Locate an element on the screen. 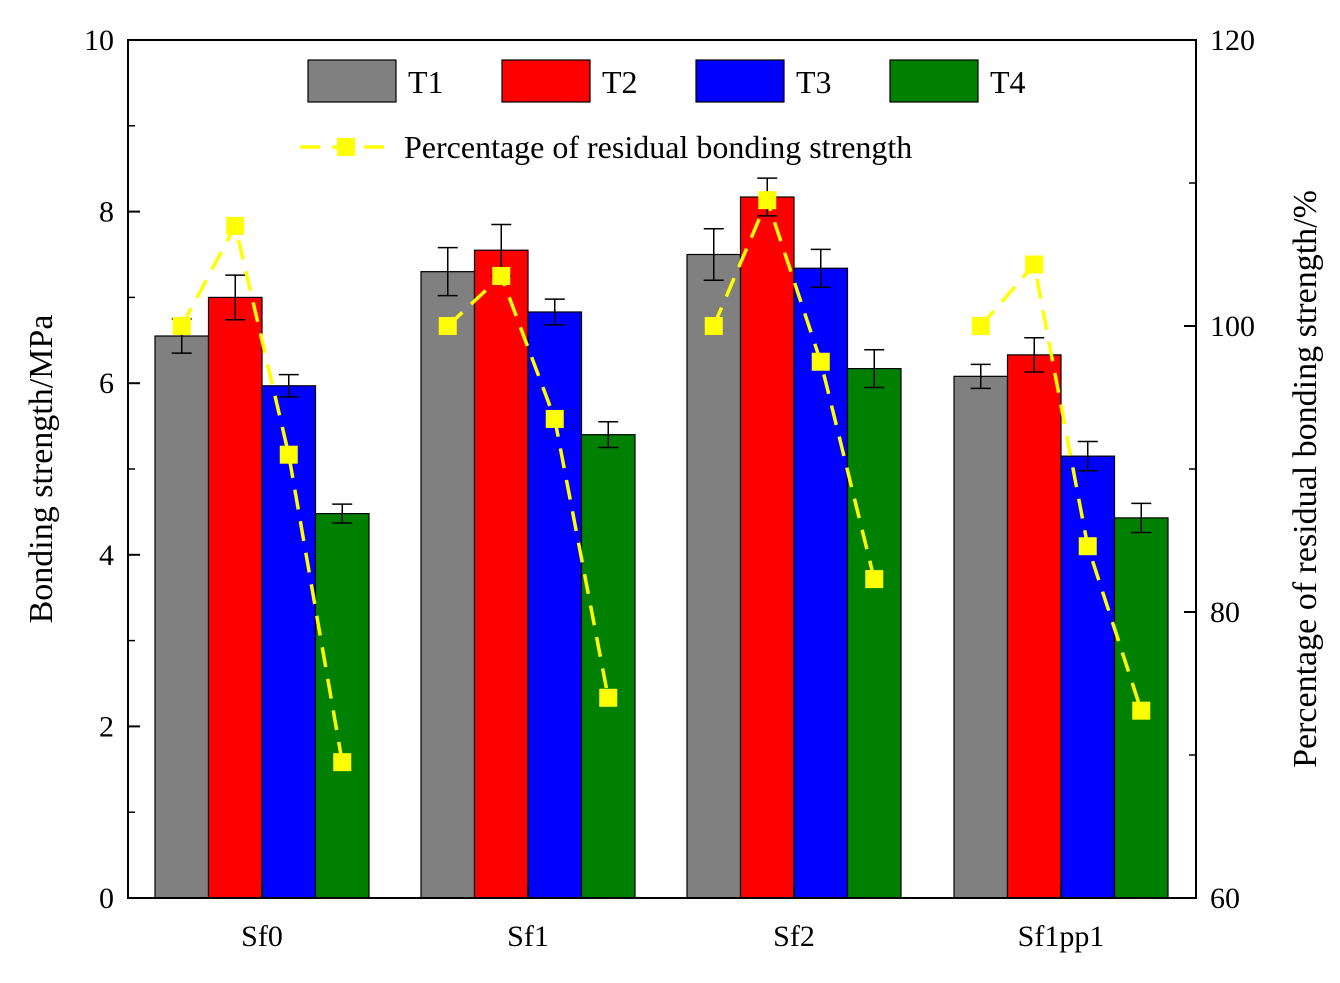 The width and height of the screenshot is (1340, 983). residual-line-sf1 is located at coordinates (528, 485).